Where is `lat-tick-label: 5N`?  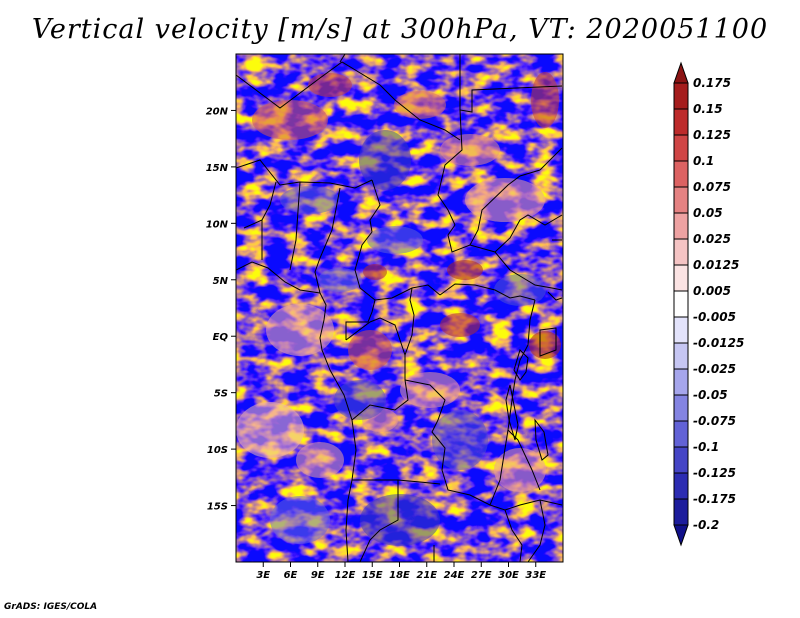
lat-tick-label: 5N is located at coordinates (221, 281).